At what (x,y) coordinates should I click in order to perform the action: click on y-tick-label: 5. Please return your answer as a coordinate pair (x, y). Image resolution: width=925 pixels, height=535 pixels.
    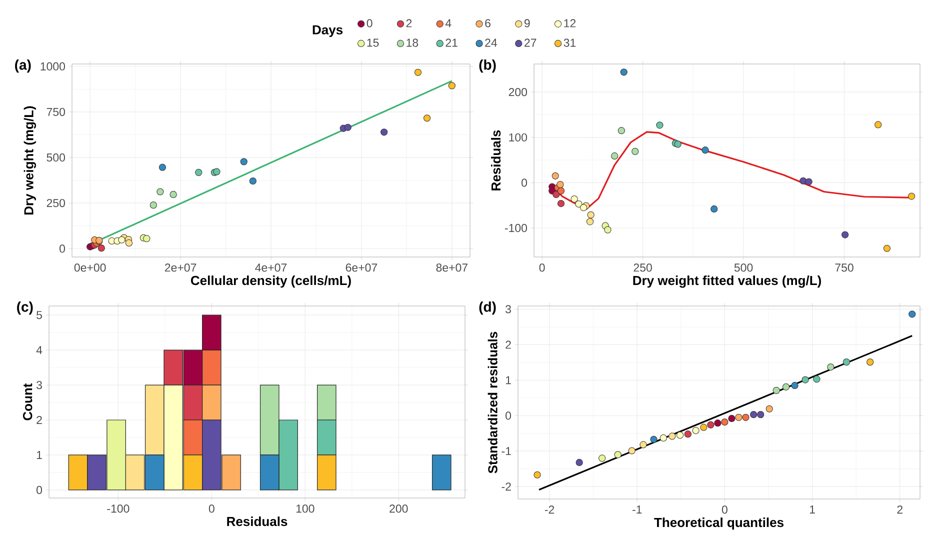
    Looking at the image, I should click on (39, 315).